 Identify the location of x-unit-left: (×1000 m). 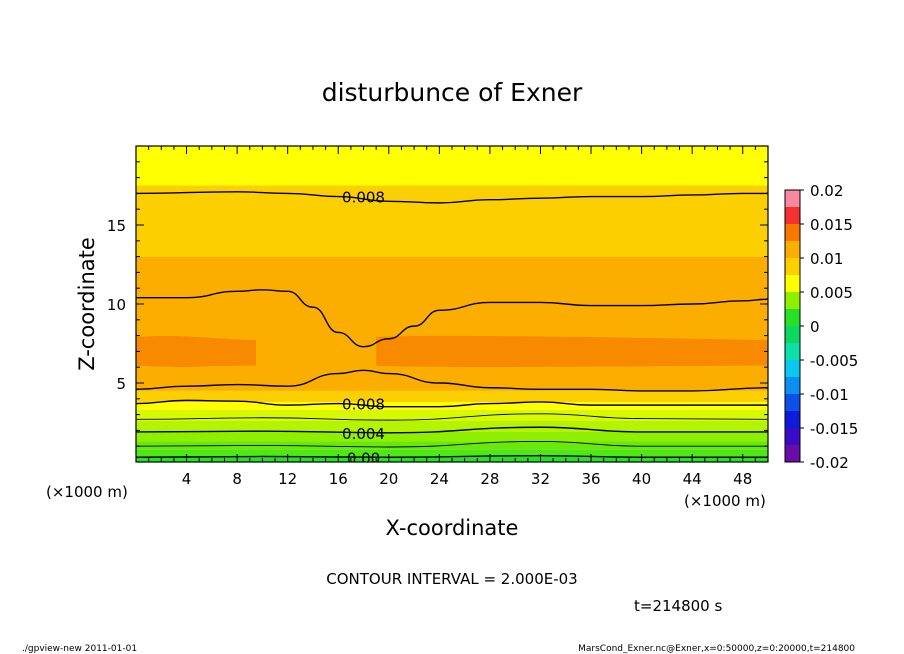
(87, 492).